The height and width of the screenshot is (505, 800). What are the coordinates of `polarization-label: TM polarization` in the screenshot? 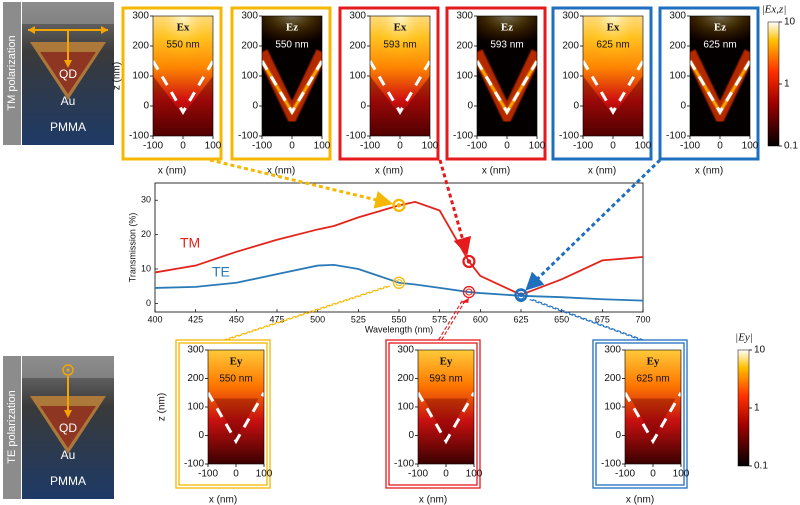 It's located at (12, 72).